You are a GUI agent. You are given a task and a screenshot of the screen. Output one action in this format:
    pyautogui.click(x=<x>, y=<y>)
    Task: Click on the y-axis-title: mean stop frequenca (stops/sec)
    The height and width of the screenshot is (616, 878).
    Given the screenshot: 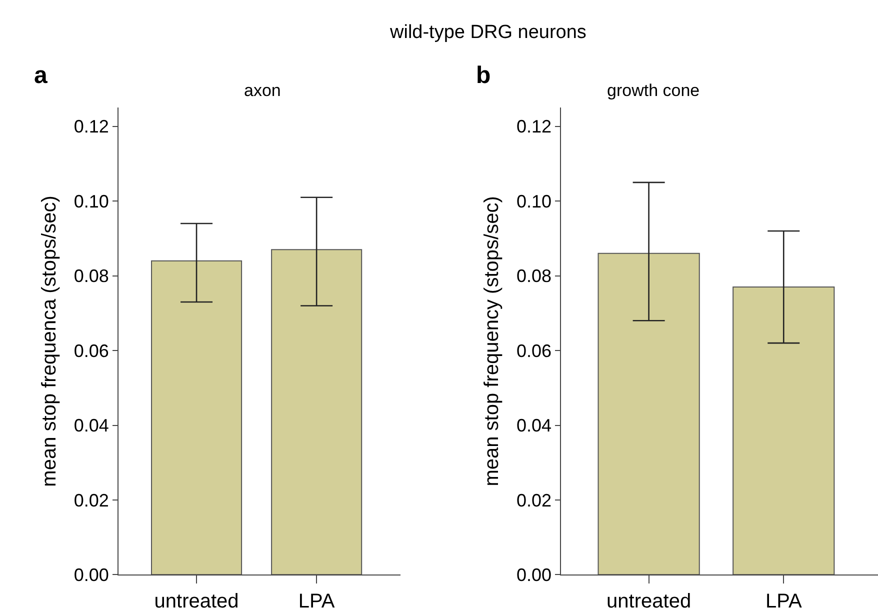 What is the action you would take?
    pyautogui.click(x=49, y=341)
    